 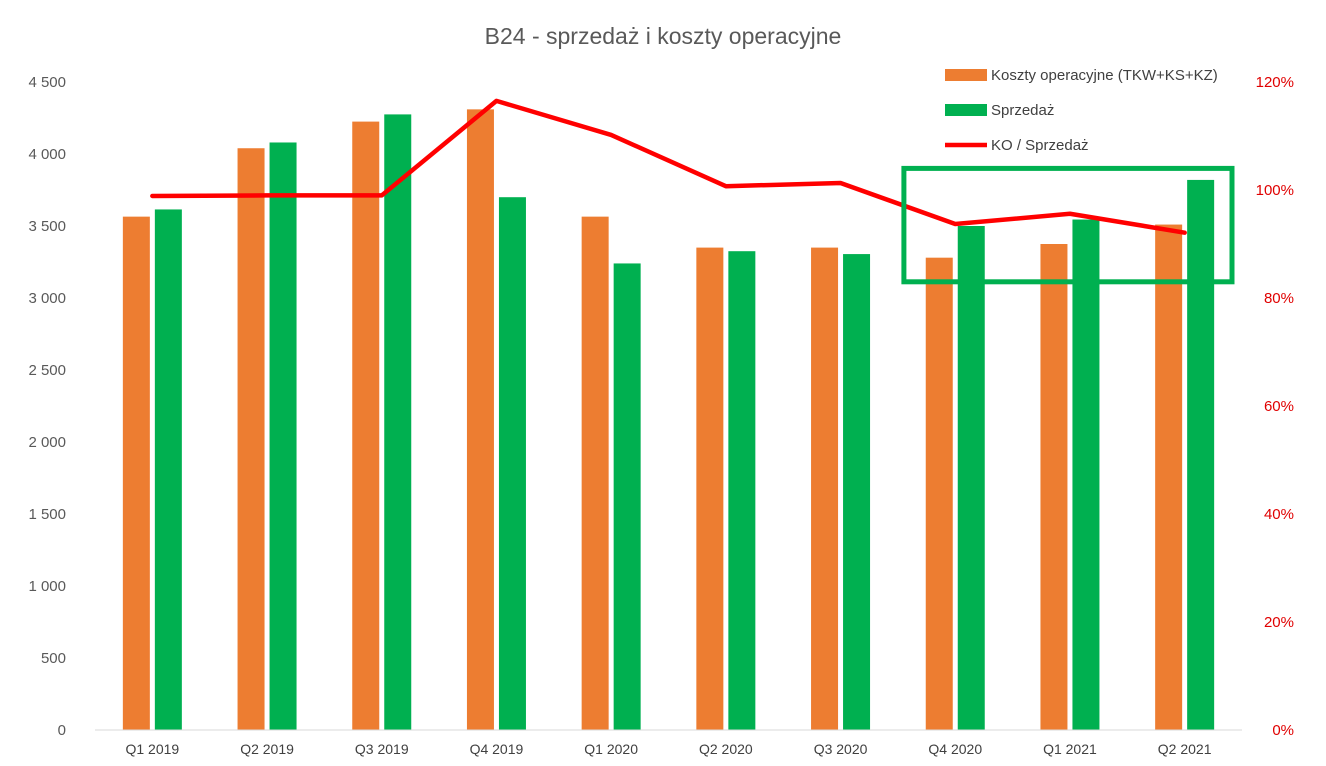 I want to click on x-tick-label: Q1 2019, so click(x=152, y=749).